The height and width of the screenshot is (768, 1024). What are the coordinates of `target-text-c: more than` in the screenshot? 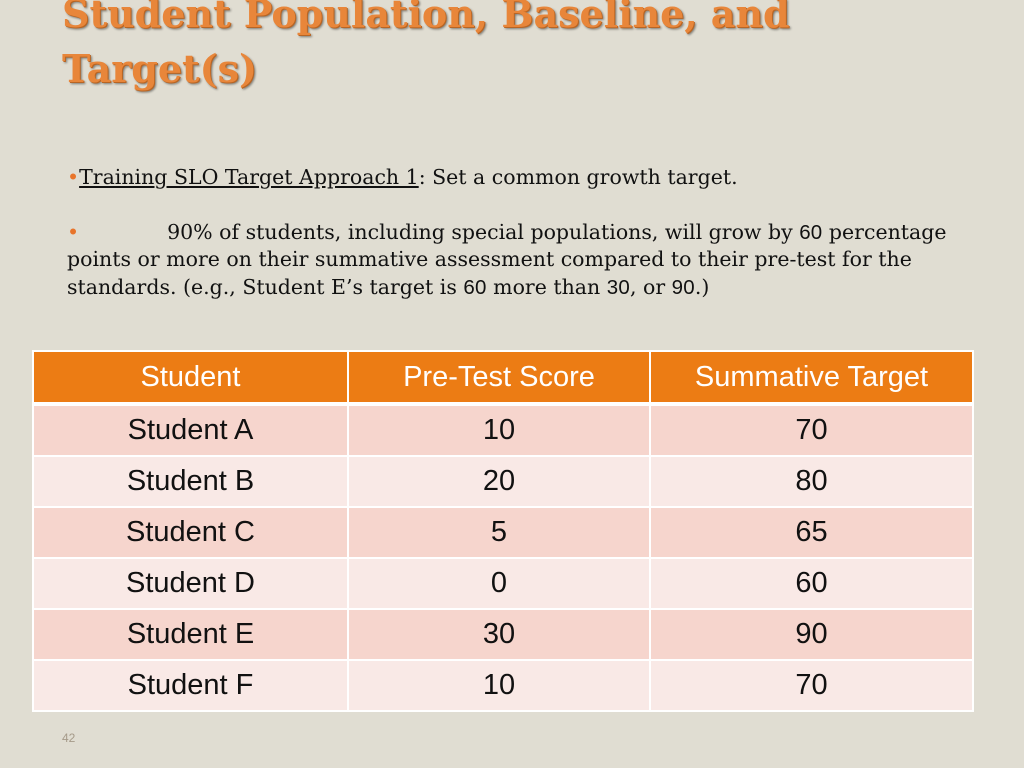 It's located at (546, 286).